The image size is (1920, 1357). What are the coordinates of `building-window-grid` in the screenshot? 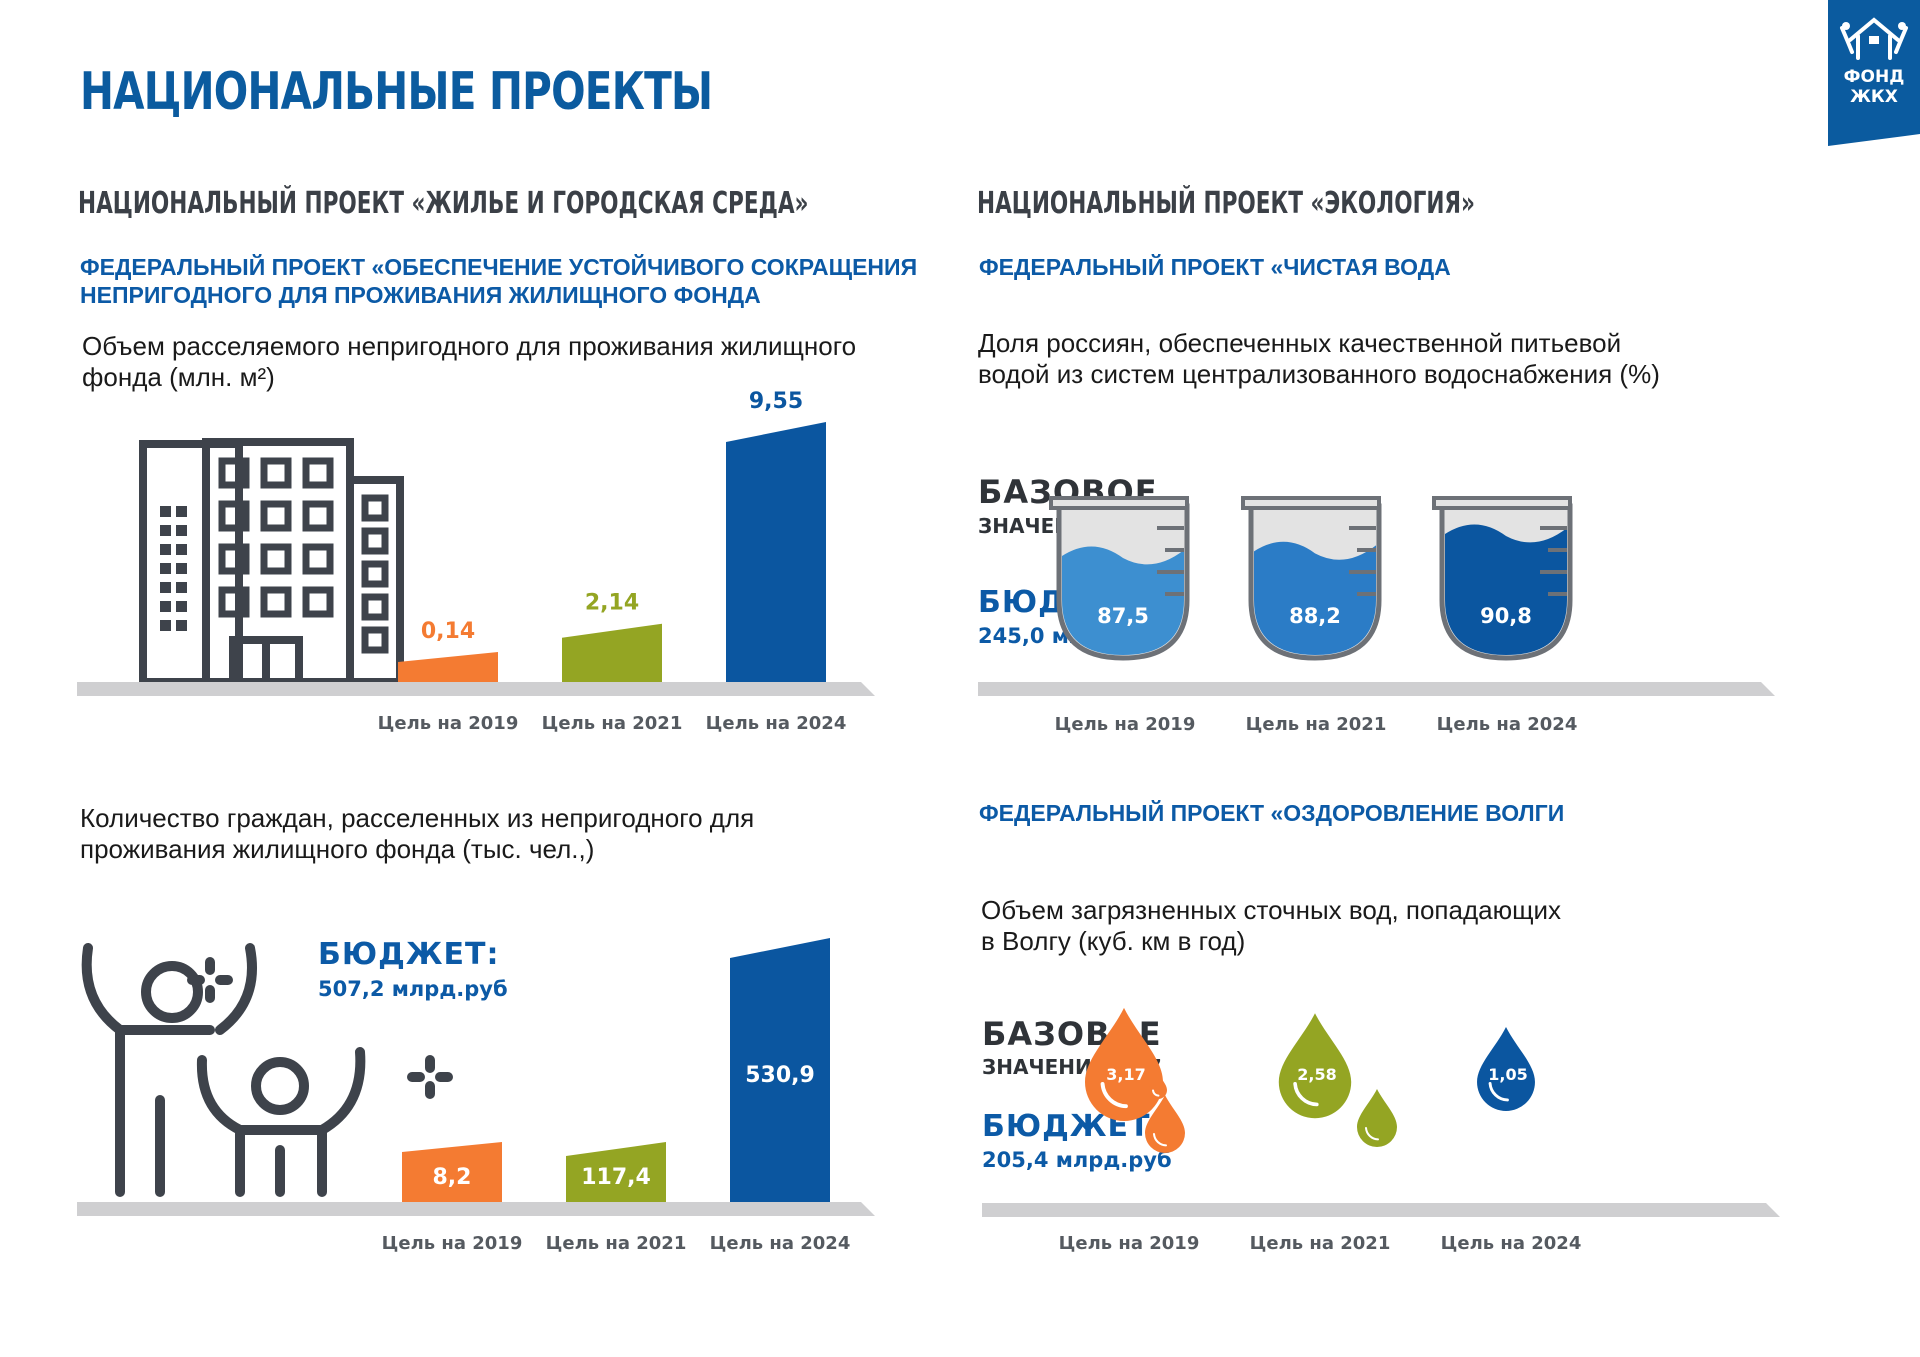 It's located at (303, 555).